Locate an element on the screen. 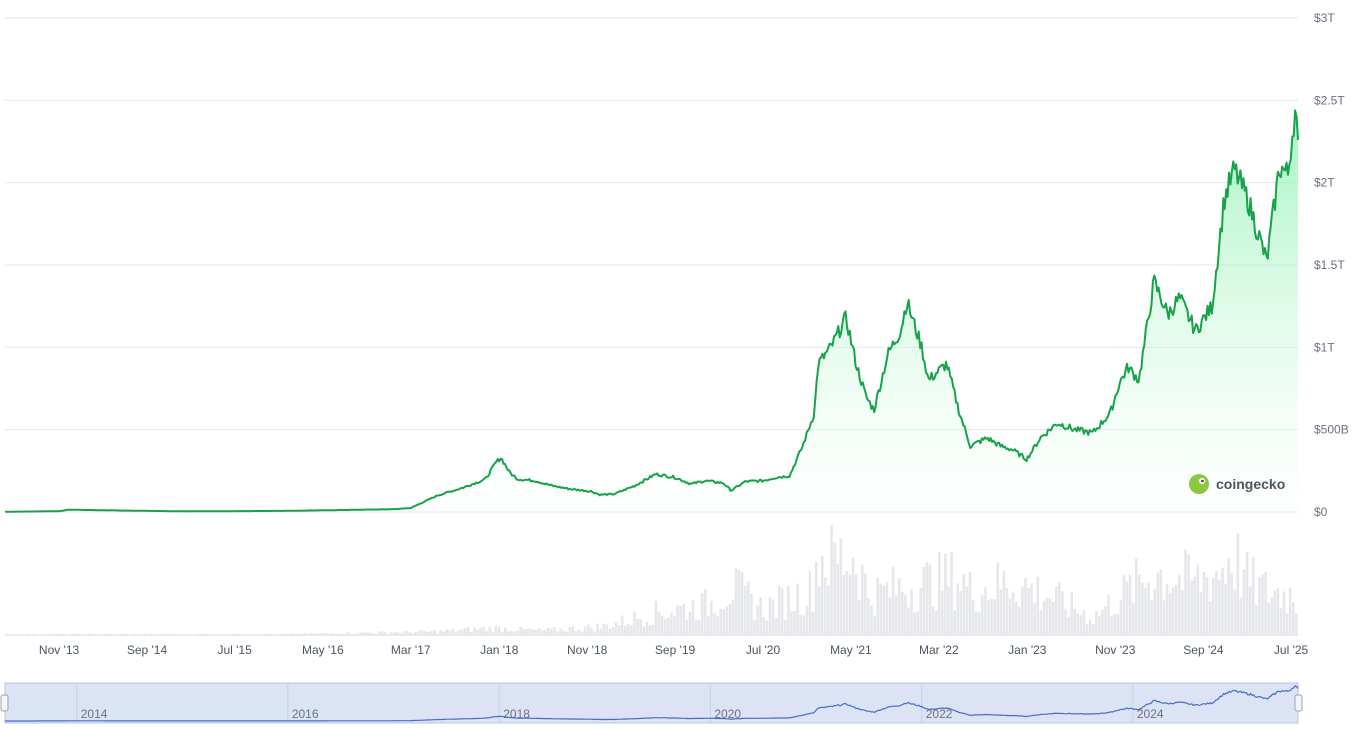 Image resolution: width=1355 pixels, height=730 pixels. navigator-left-handle is located at coordinates (4, 703).